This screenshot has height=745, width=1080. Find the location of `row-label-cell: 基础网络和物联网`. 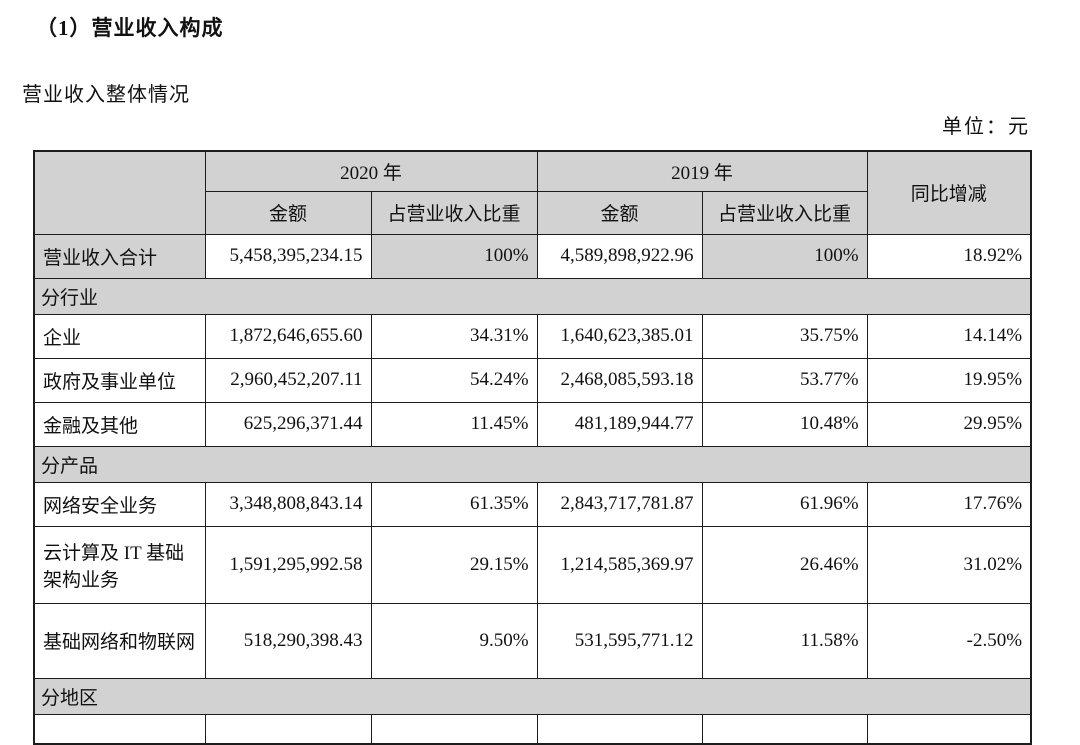

row-label-cell: 基础网络和物联网 is located at coordinates (119, 640).